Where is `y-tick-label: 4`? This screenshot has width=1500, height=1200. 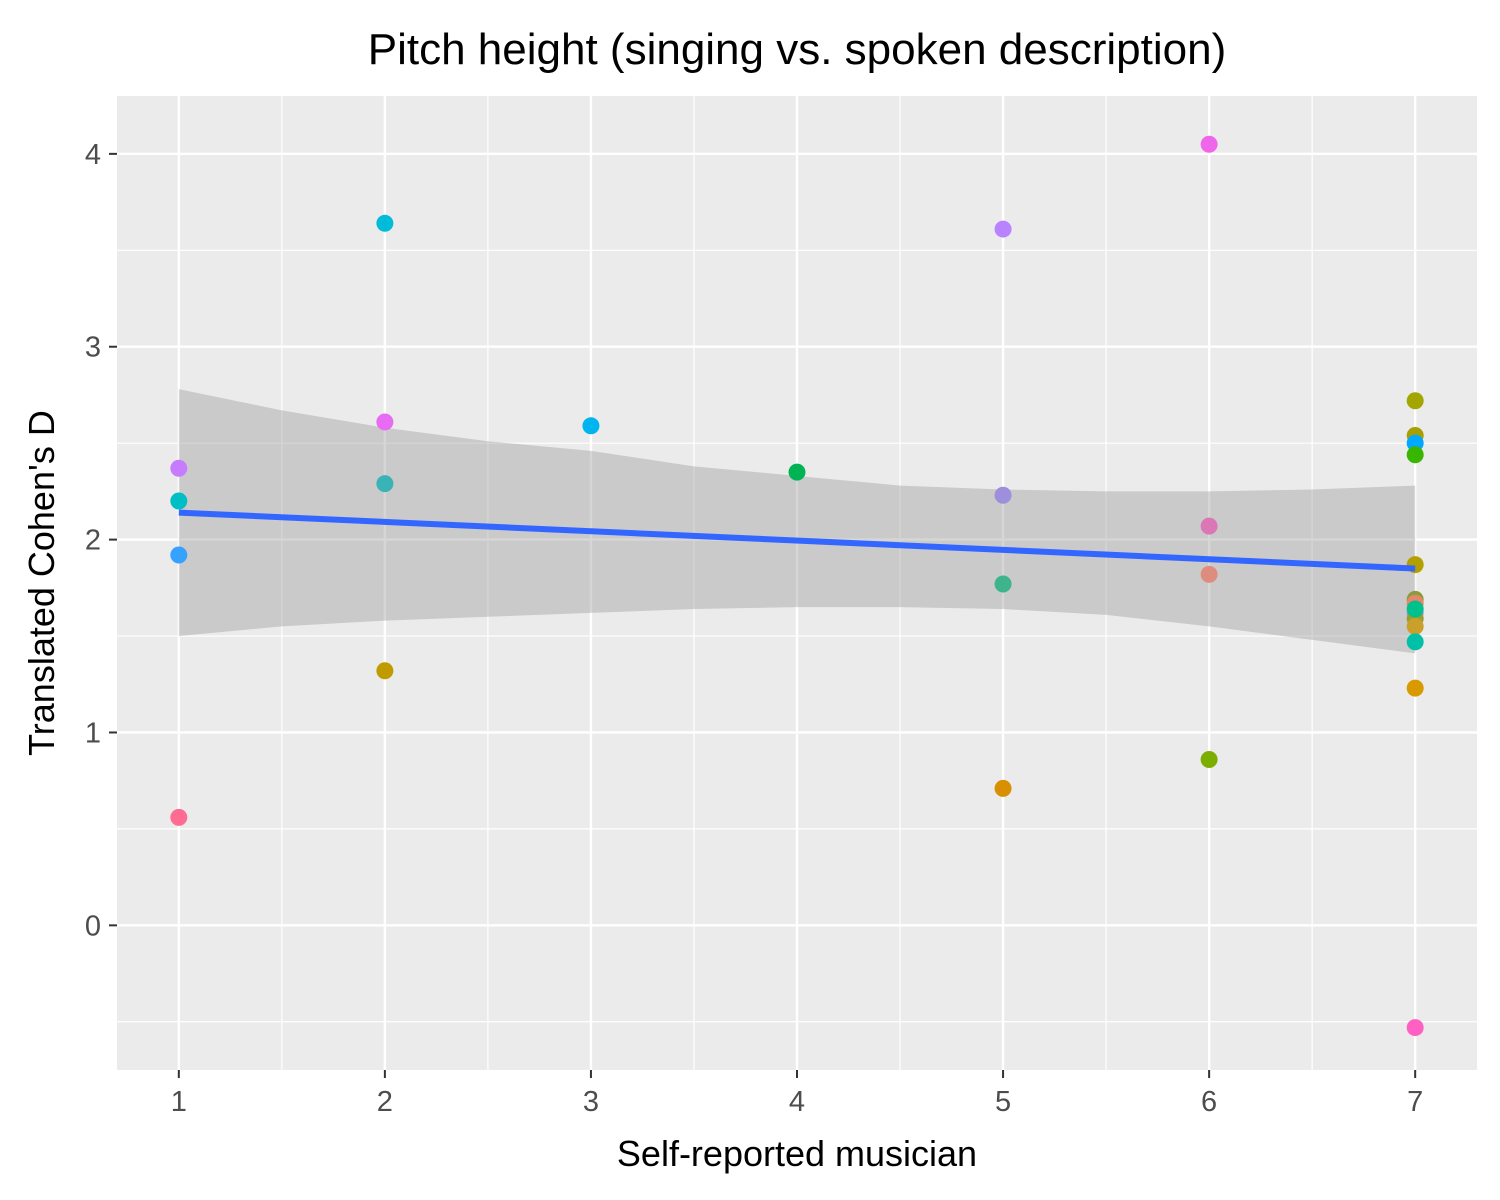 y-tick-label: 4 is located at coordinates (93, 155).